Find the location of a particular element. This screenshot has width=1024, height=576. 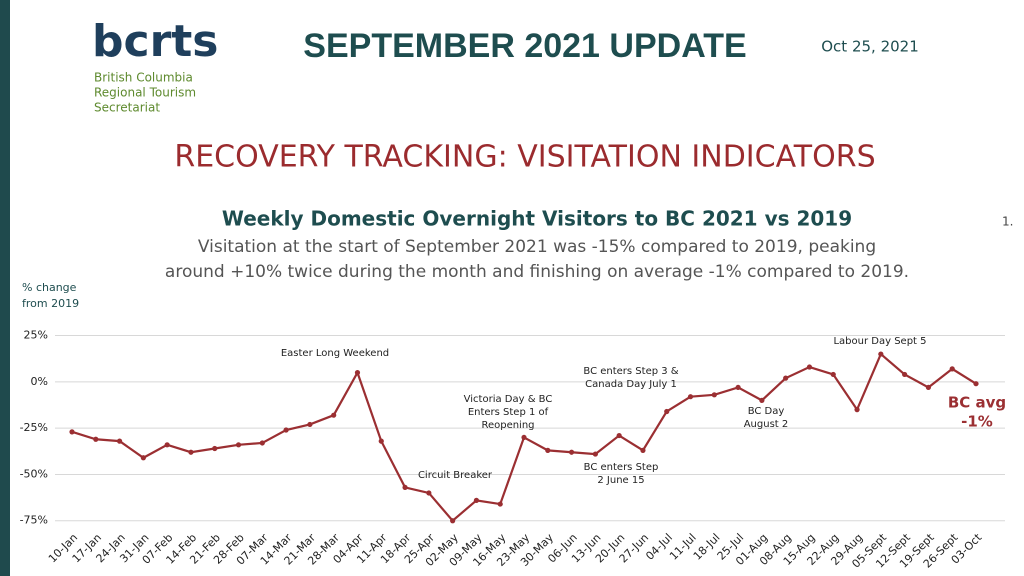

annotation: Victoria Day & BC is located at coordinates (508, 399).